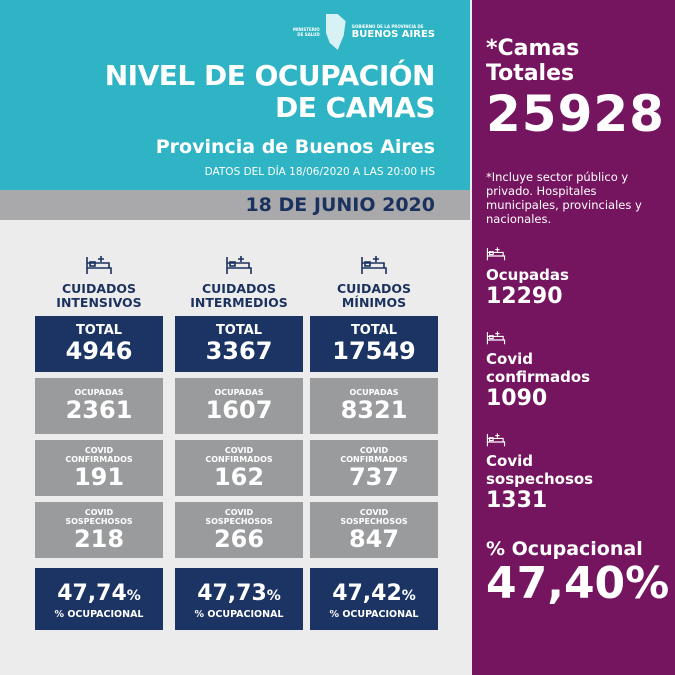 The height and width of the screenshot is (675, 675). Describe the element at coordinates (387, 26) in the screenshot. I see `logo-gov-small: GOBIERNO DE LA PROVINCIA DE` at that location.